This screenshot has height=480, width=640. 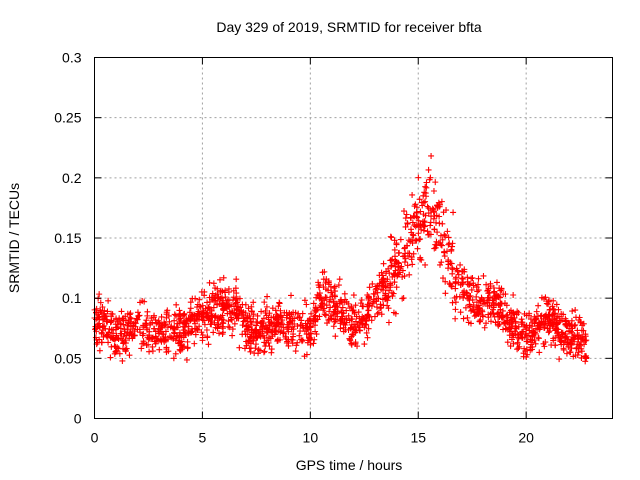 I want to click on y-tick-label: 0.15, so click(x=67, y=238).